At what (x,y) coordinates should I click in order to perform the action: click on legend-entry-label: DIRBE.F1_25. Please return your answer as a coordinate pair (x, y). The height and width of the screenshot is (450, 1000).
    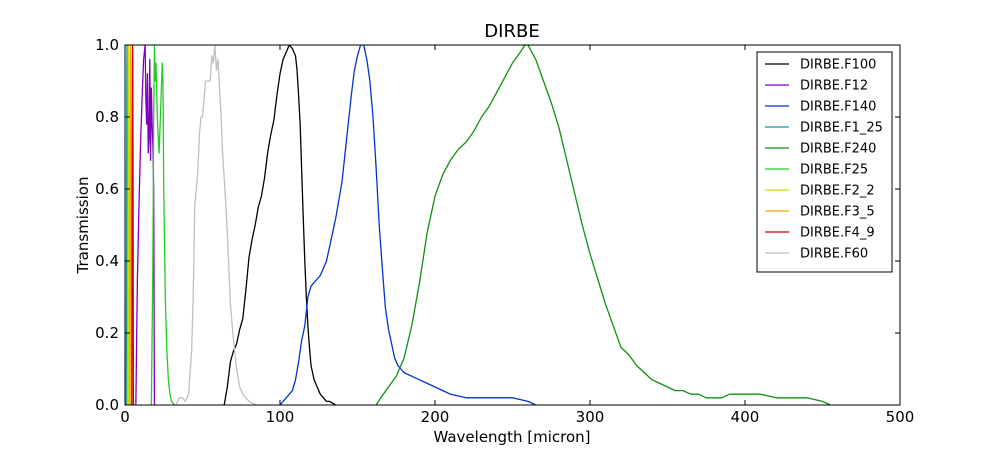
    Looking at the image, I should click on (841, 128).